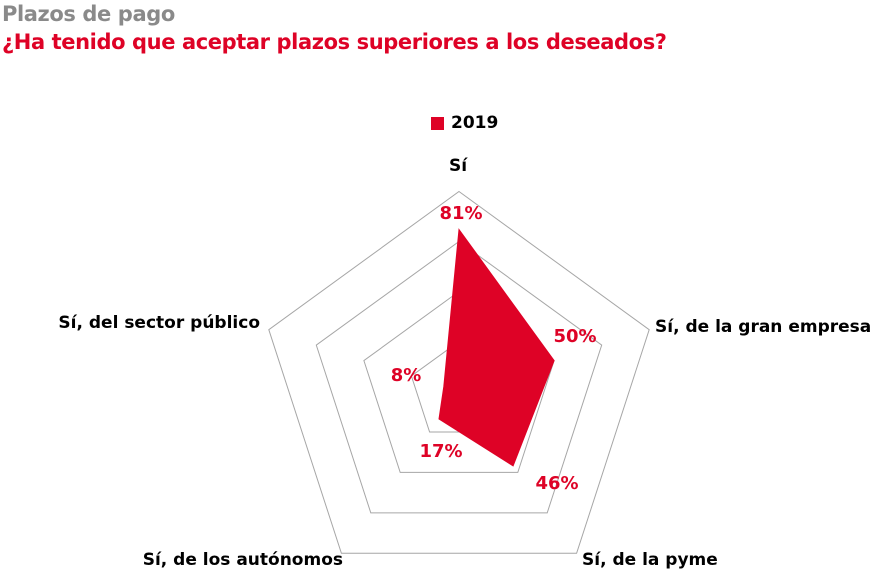 The image size is (875, 576). I want to click on value-label-gran-empresa: 50%, so click(575, 336).